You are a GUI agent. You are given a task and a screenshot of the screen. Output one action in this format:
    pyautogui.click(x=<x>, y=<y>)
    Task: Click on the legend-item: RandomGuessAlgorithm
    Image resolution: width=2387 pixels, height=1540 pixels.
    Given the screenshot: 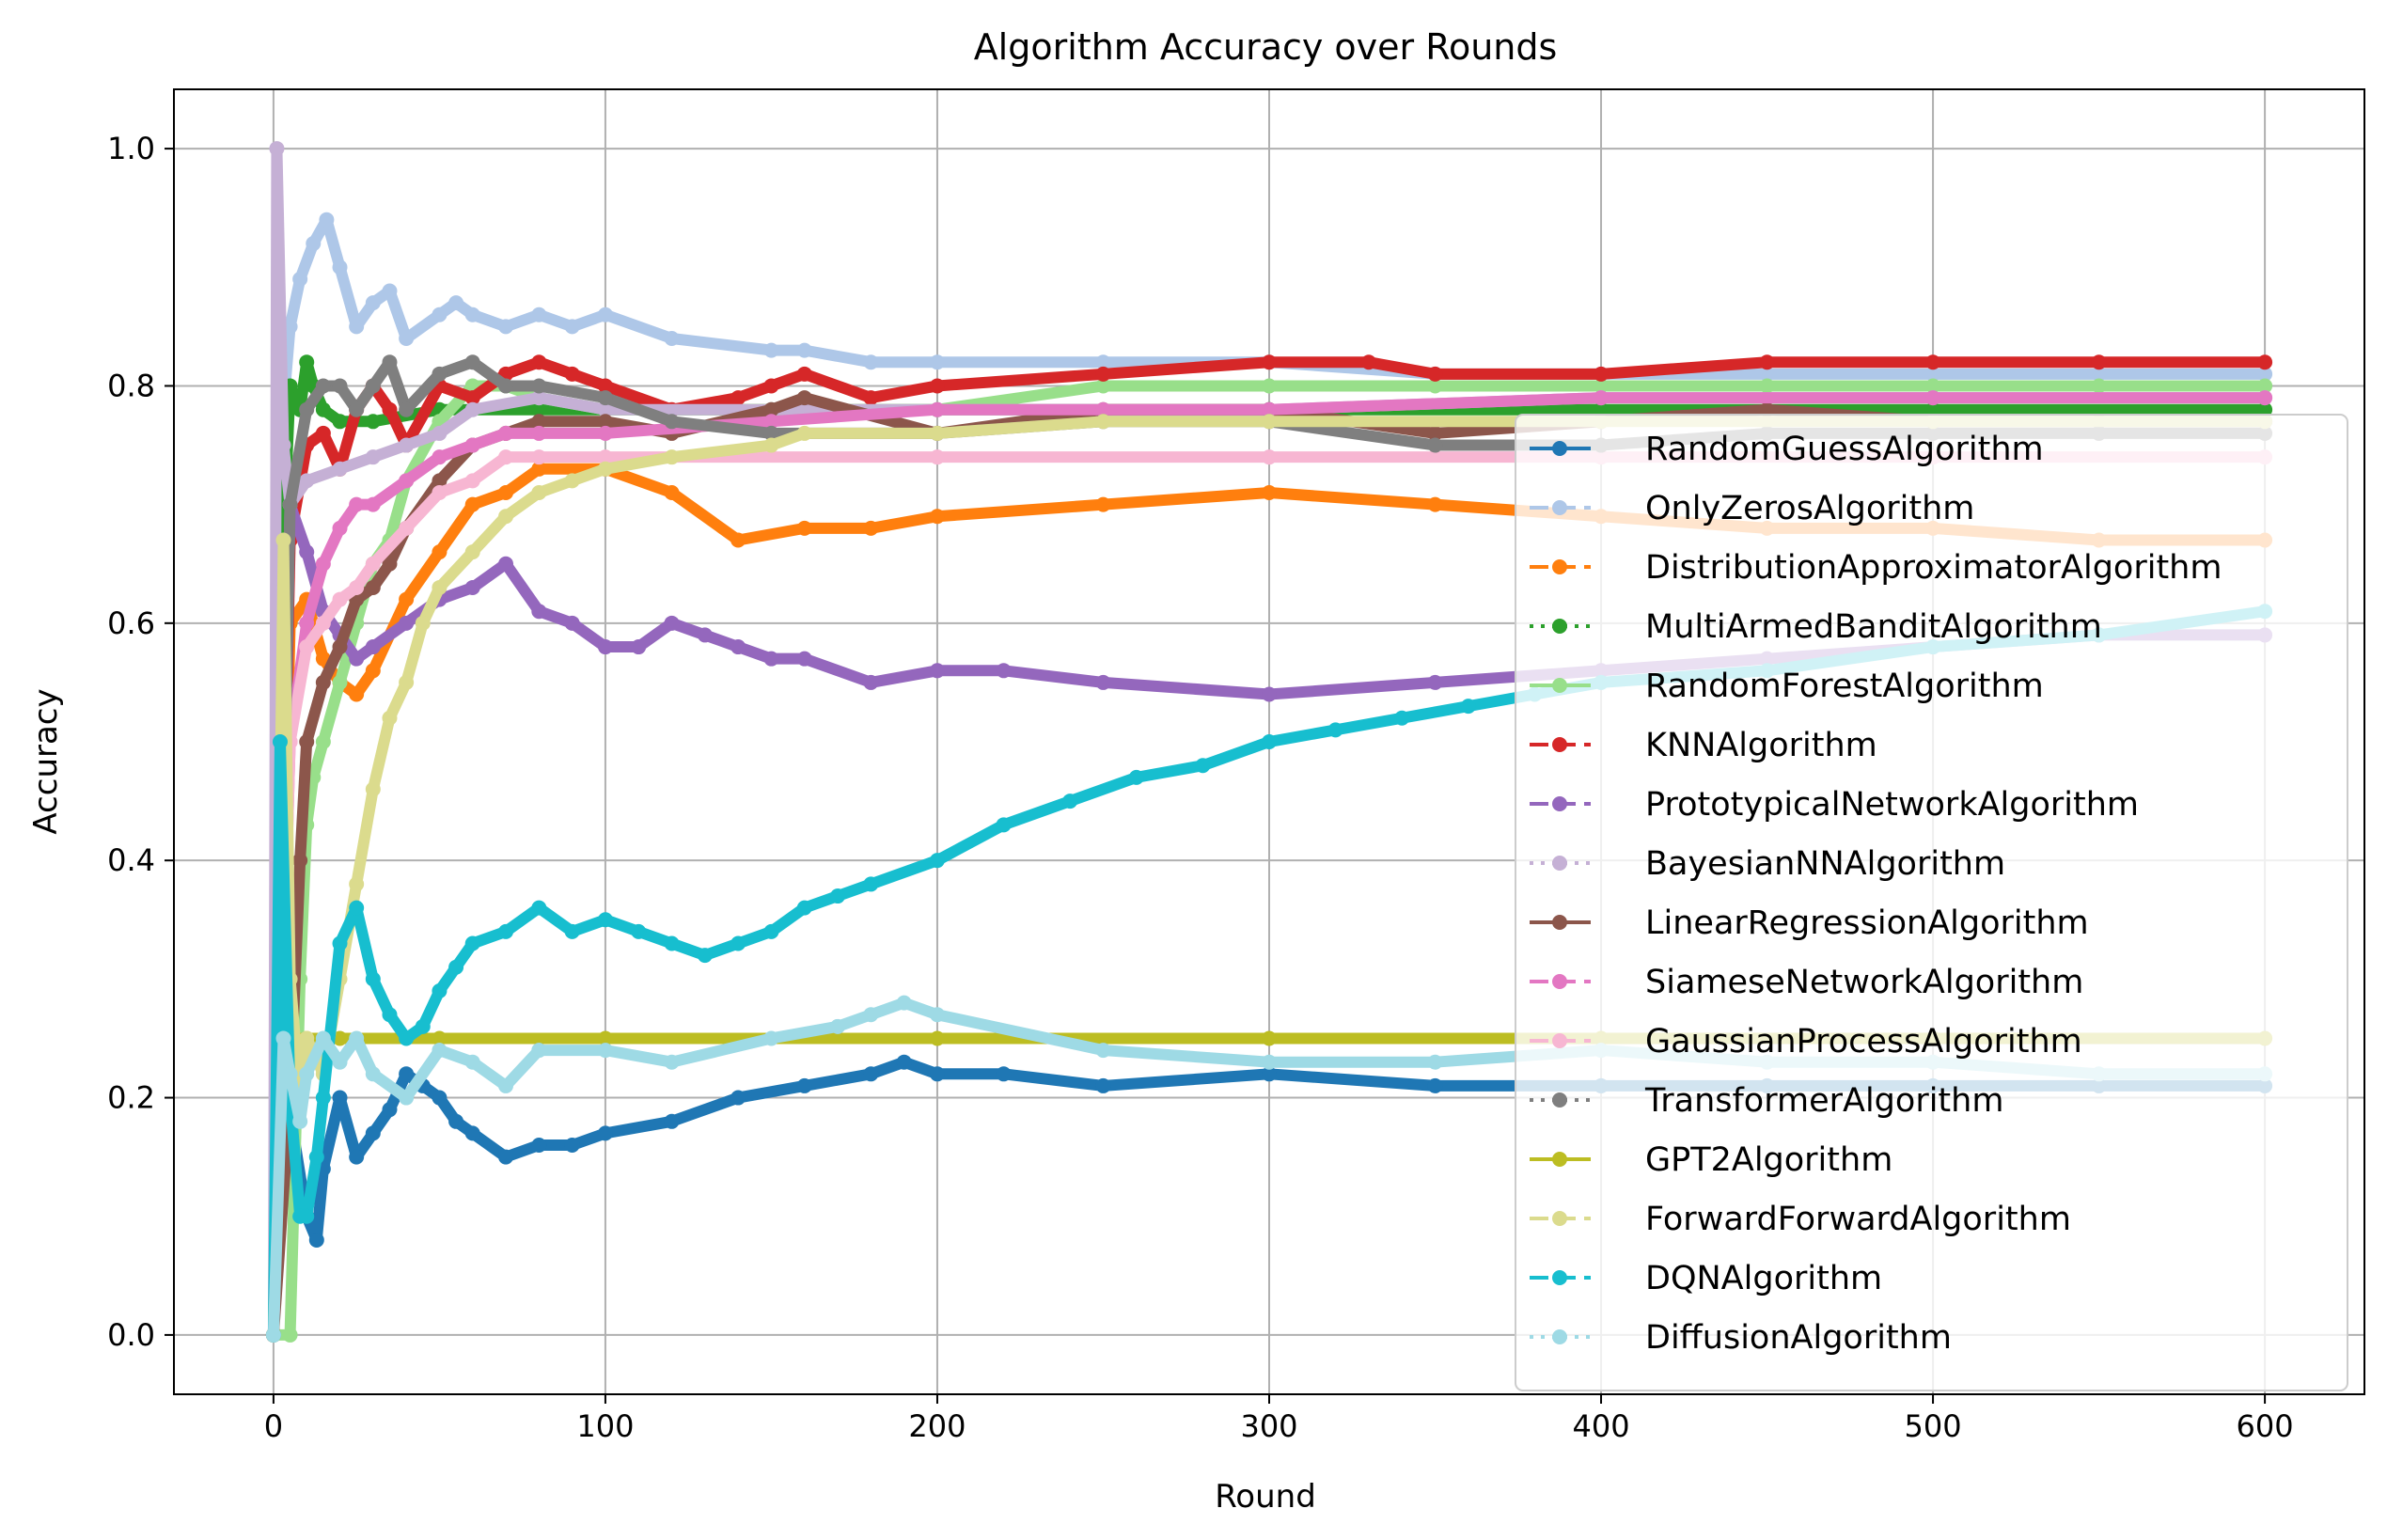 What is the action you would take?
    pyautogui.click(x=1787, y=449)
    